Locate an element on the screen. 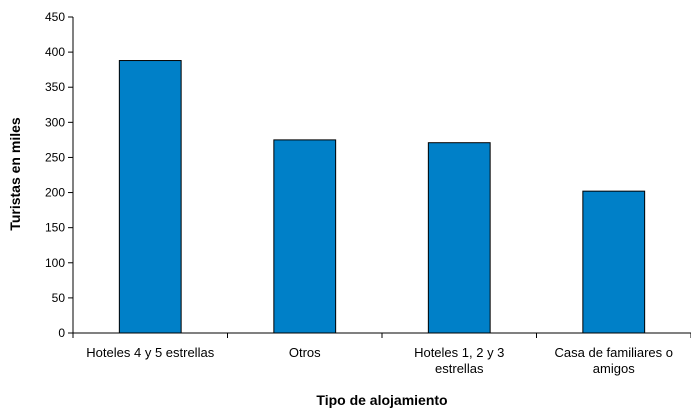  y-tick-label: 100 is located at coordinates (55, 263).